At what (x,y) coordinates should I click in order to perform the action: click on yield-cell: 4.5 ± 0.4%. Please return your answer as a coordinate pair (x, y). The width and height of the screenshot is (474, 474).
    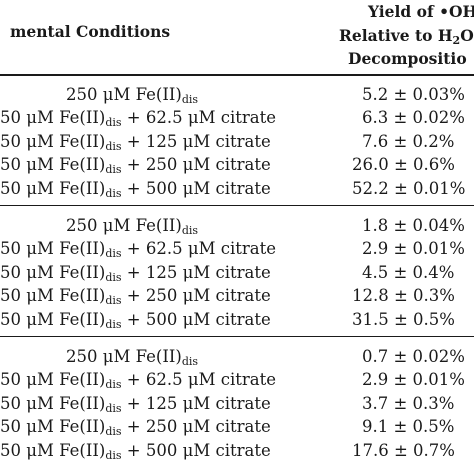
    Looking at the image, I should click on (408, 272).